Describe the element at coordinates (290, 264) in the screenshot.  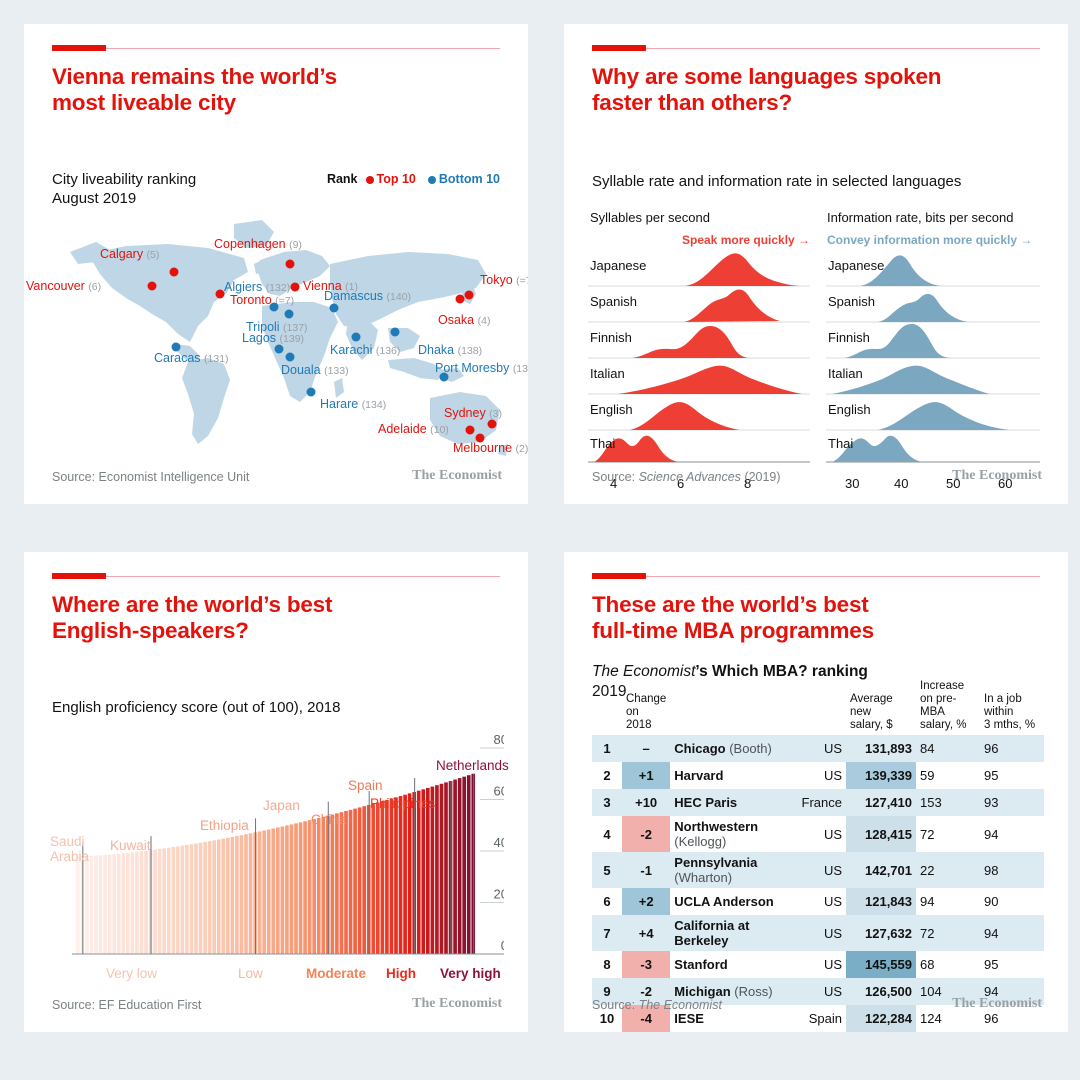
I see `map-point-copenhagen` at that location.